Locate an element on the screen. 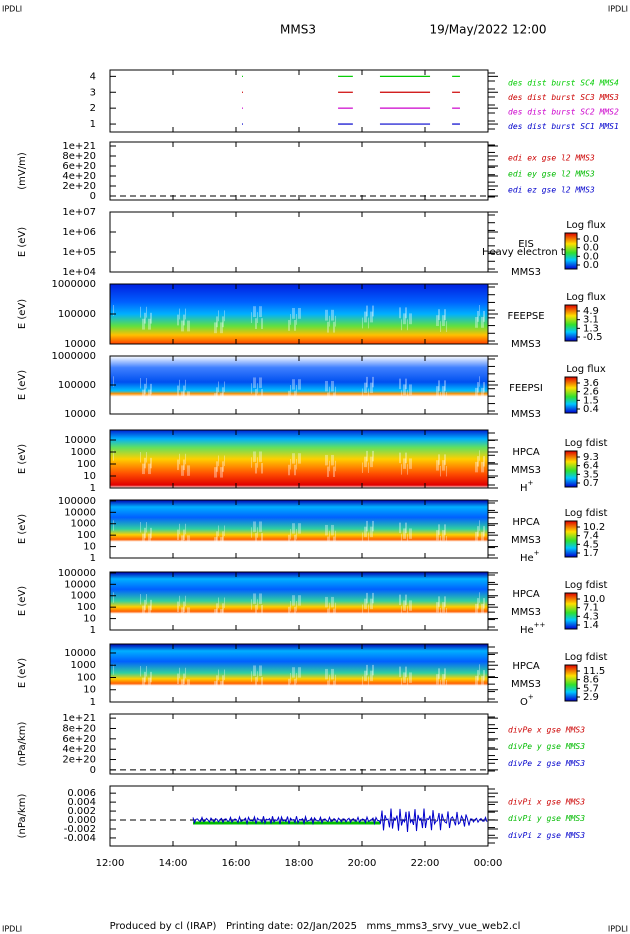 Image resolution: width=630 pixels, height=934 pixels. y-tick-label: 10 is located at coordinates (89, 690).